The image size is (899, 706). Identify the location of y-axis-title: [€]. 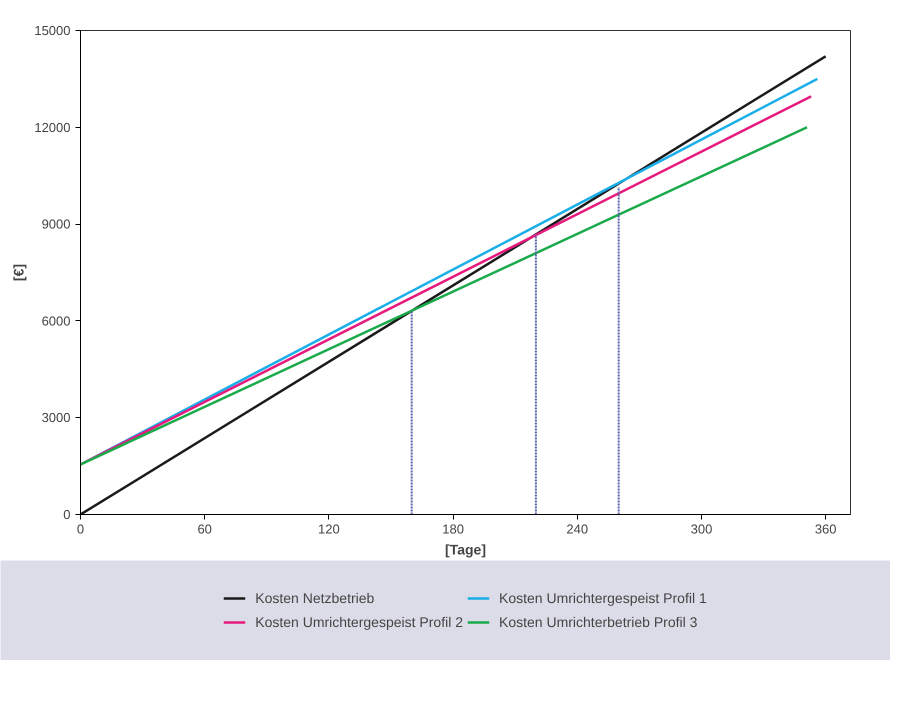
(18, 273).